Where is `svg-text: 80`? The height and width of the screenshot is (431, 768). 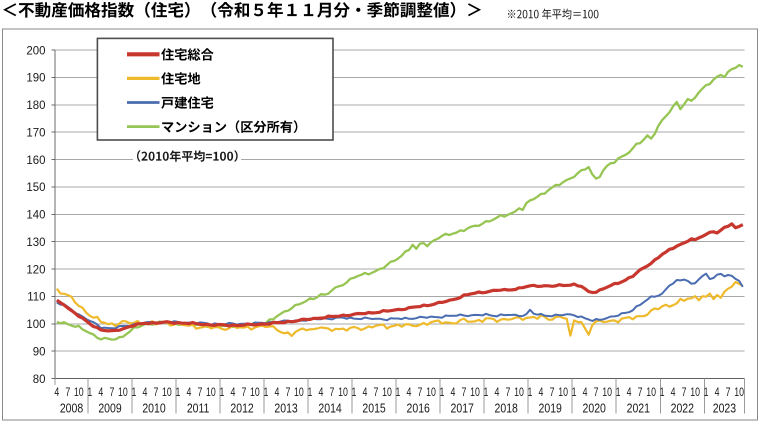
svg-text: 80 is located at coordinates (39, 378).